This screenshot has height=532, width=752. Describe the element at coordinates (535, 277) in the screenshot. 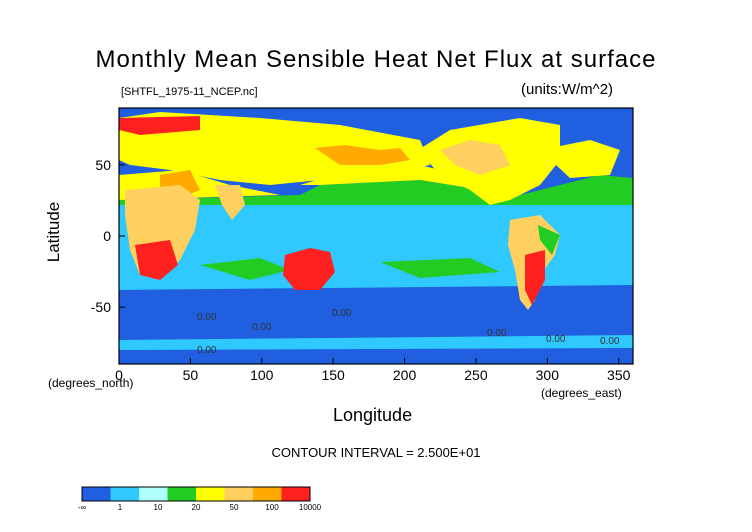

I see `andes-red` at that location.